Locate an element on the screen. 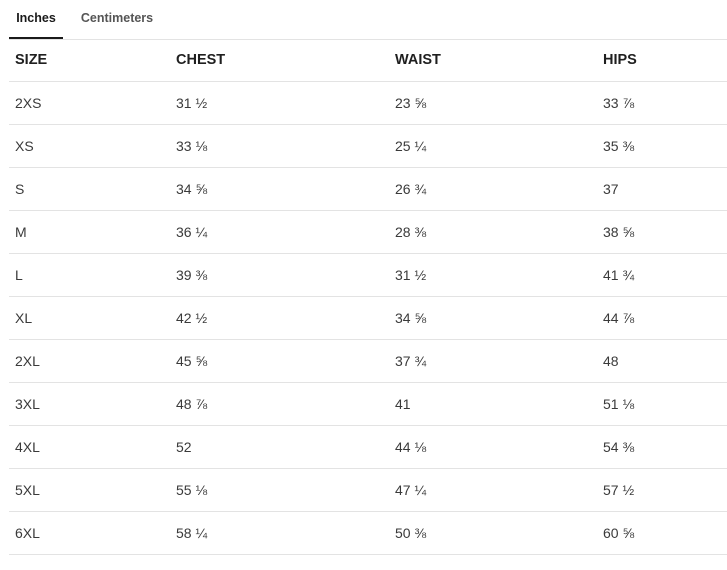  table-row: XS 33 ⅛ 25 ¼ 35 ⅜ is located at coordinates (368, 146).